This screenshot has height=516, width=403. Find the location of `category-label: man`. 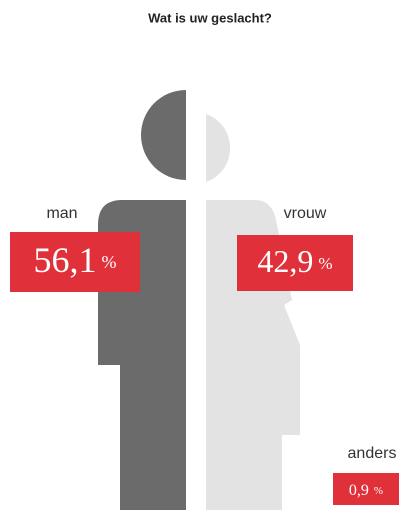

category-label: man is located at coordinates (61, 213).